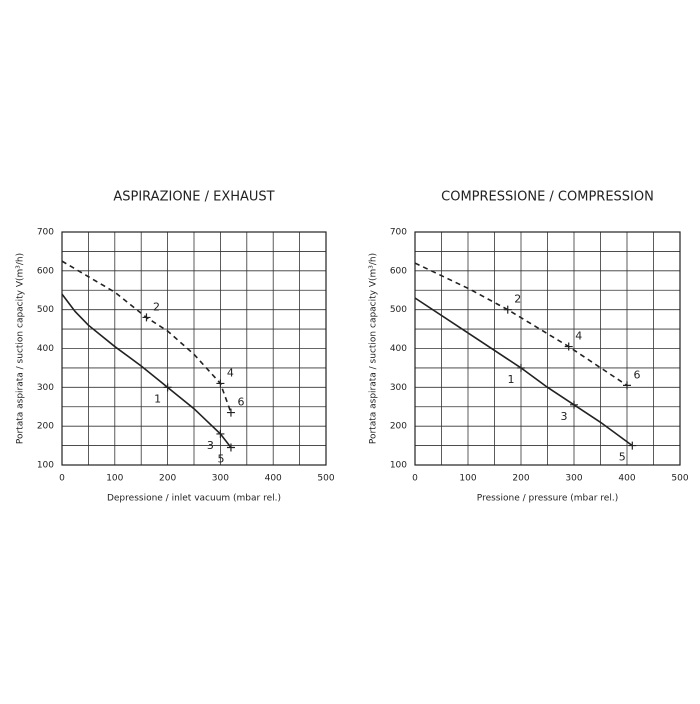 The height and width of the screenshot is (704, 700). Describe the element at coordinates (194, 499) in the screenshot. I see `x-axis-label: Depressione / inlet vacuum (mbar rel.)` at that location.